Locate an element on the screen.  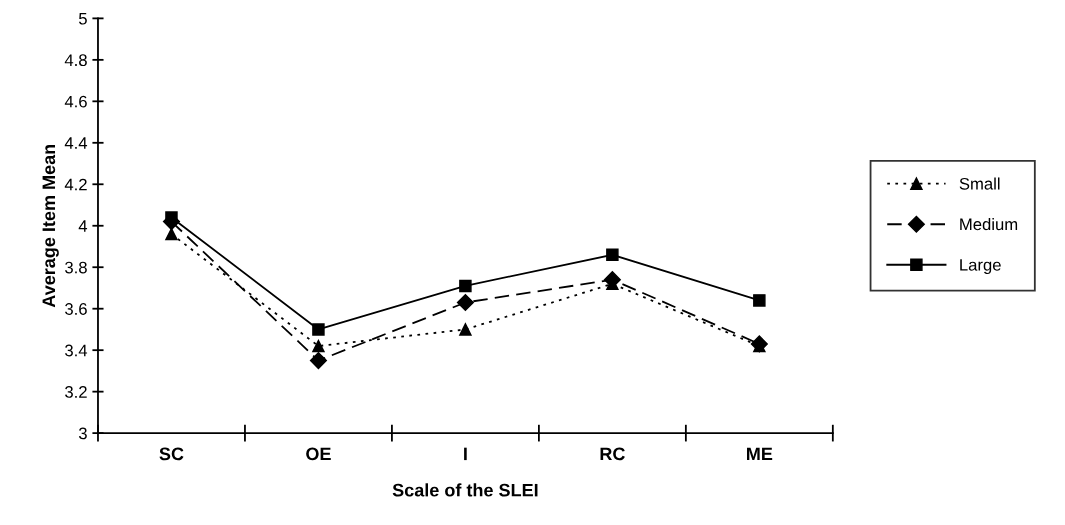
x-tick-label: I is located at coordinates (465, 454).